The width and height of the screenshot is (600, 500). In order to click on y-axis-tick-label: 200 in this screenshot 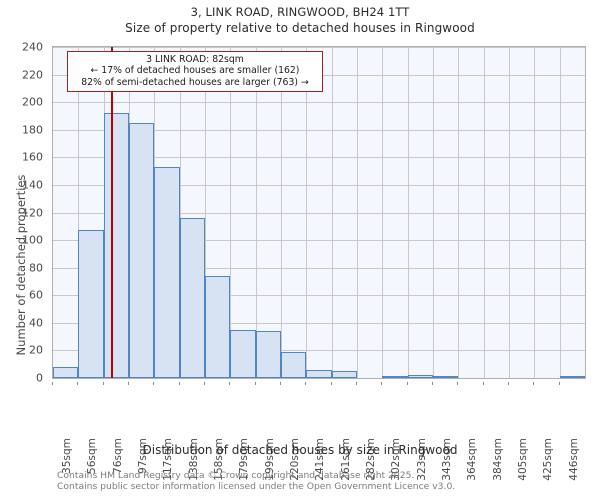, I will do `click(32, 102)`.